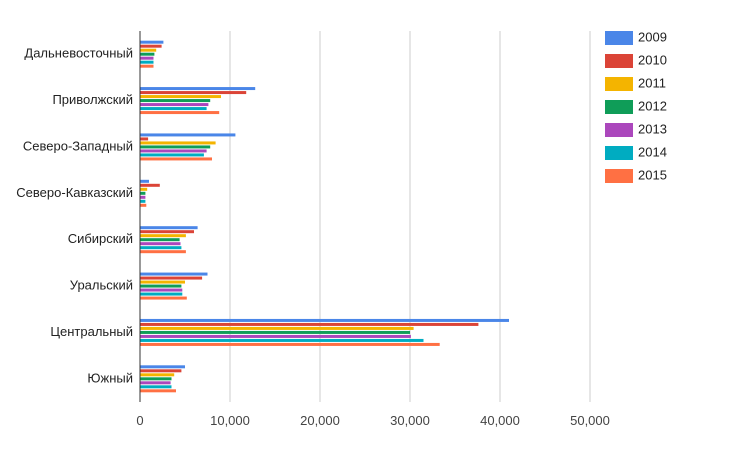 The height and width of the screenshot is (450, 730). Describe the element at coordinates (410, 420) in the screenshot. I see `x-tick-label: 30,000` at that location.